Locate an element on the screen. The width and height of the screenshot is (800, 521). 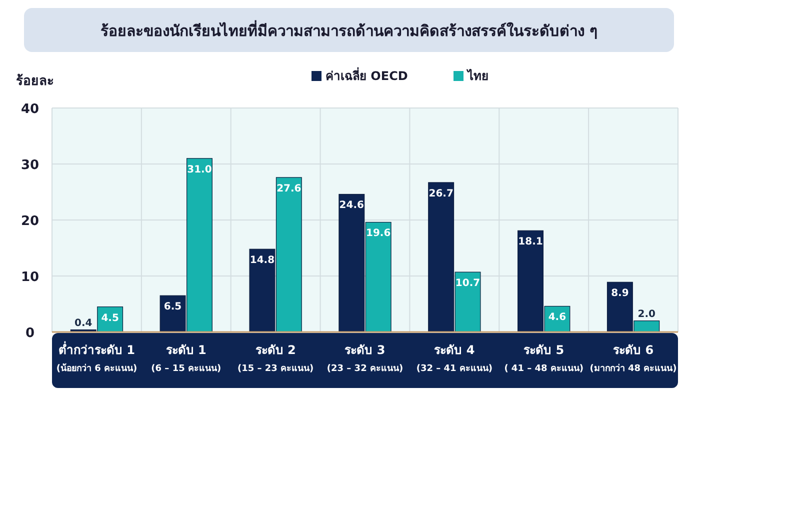
chart-title: ร้อยละของนักเรียนไทยที่มีความสามารถด้านความคิดสร้างสรรค์ในระดับต่าง ๆ is located at coordinates (349, 30).